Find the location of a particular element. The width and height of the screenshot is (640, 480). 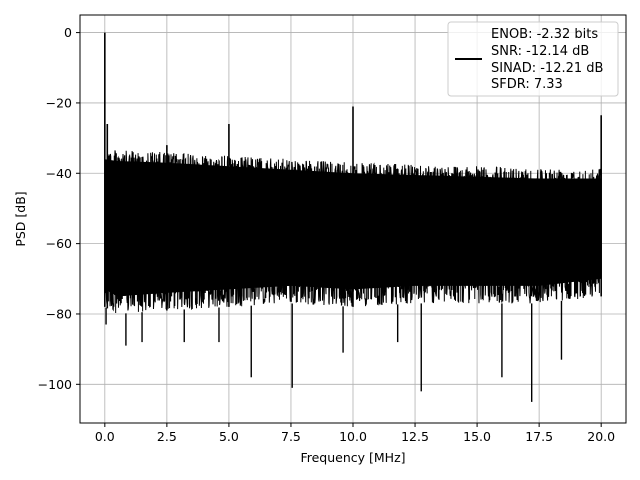

y-tick-label: 0 is located at coordinates (68, 32).